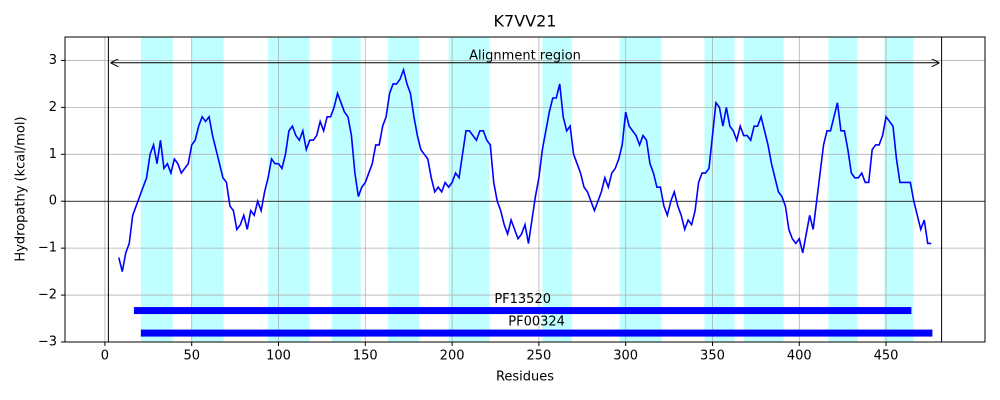 The height and width of the screenshot is (400, 1000). Describe the element at coordinates (191, 356) in the screenshot. I see `x-tick-label: 50` at that location.